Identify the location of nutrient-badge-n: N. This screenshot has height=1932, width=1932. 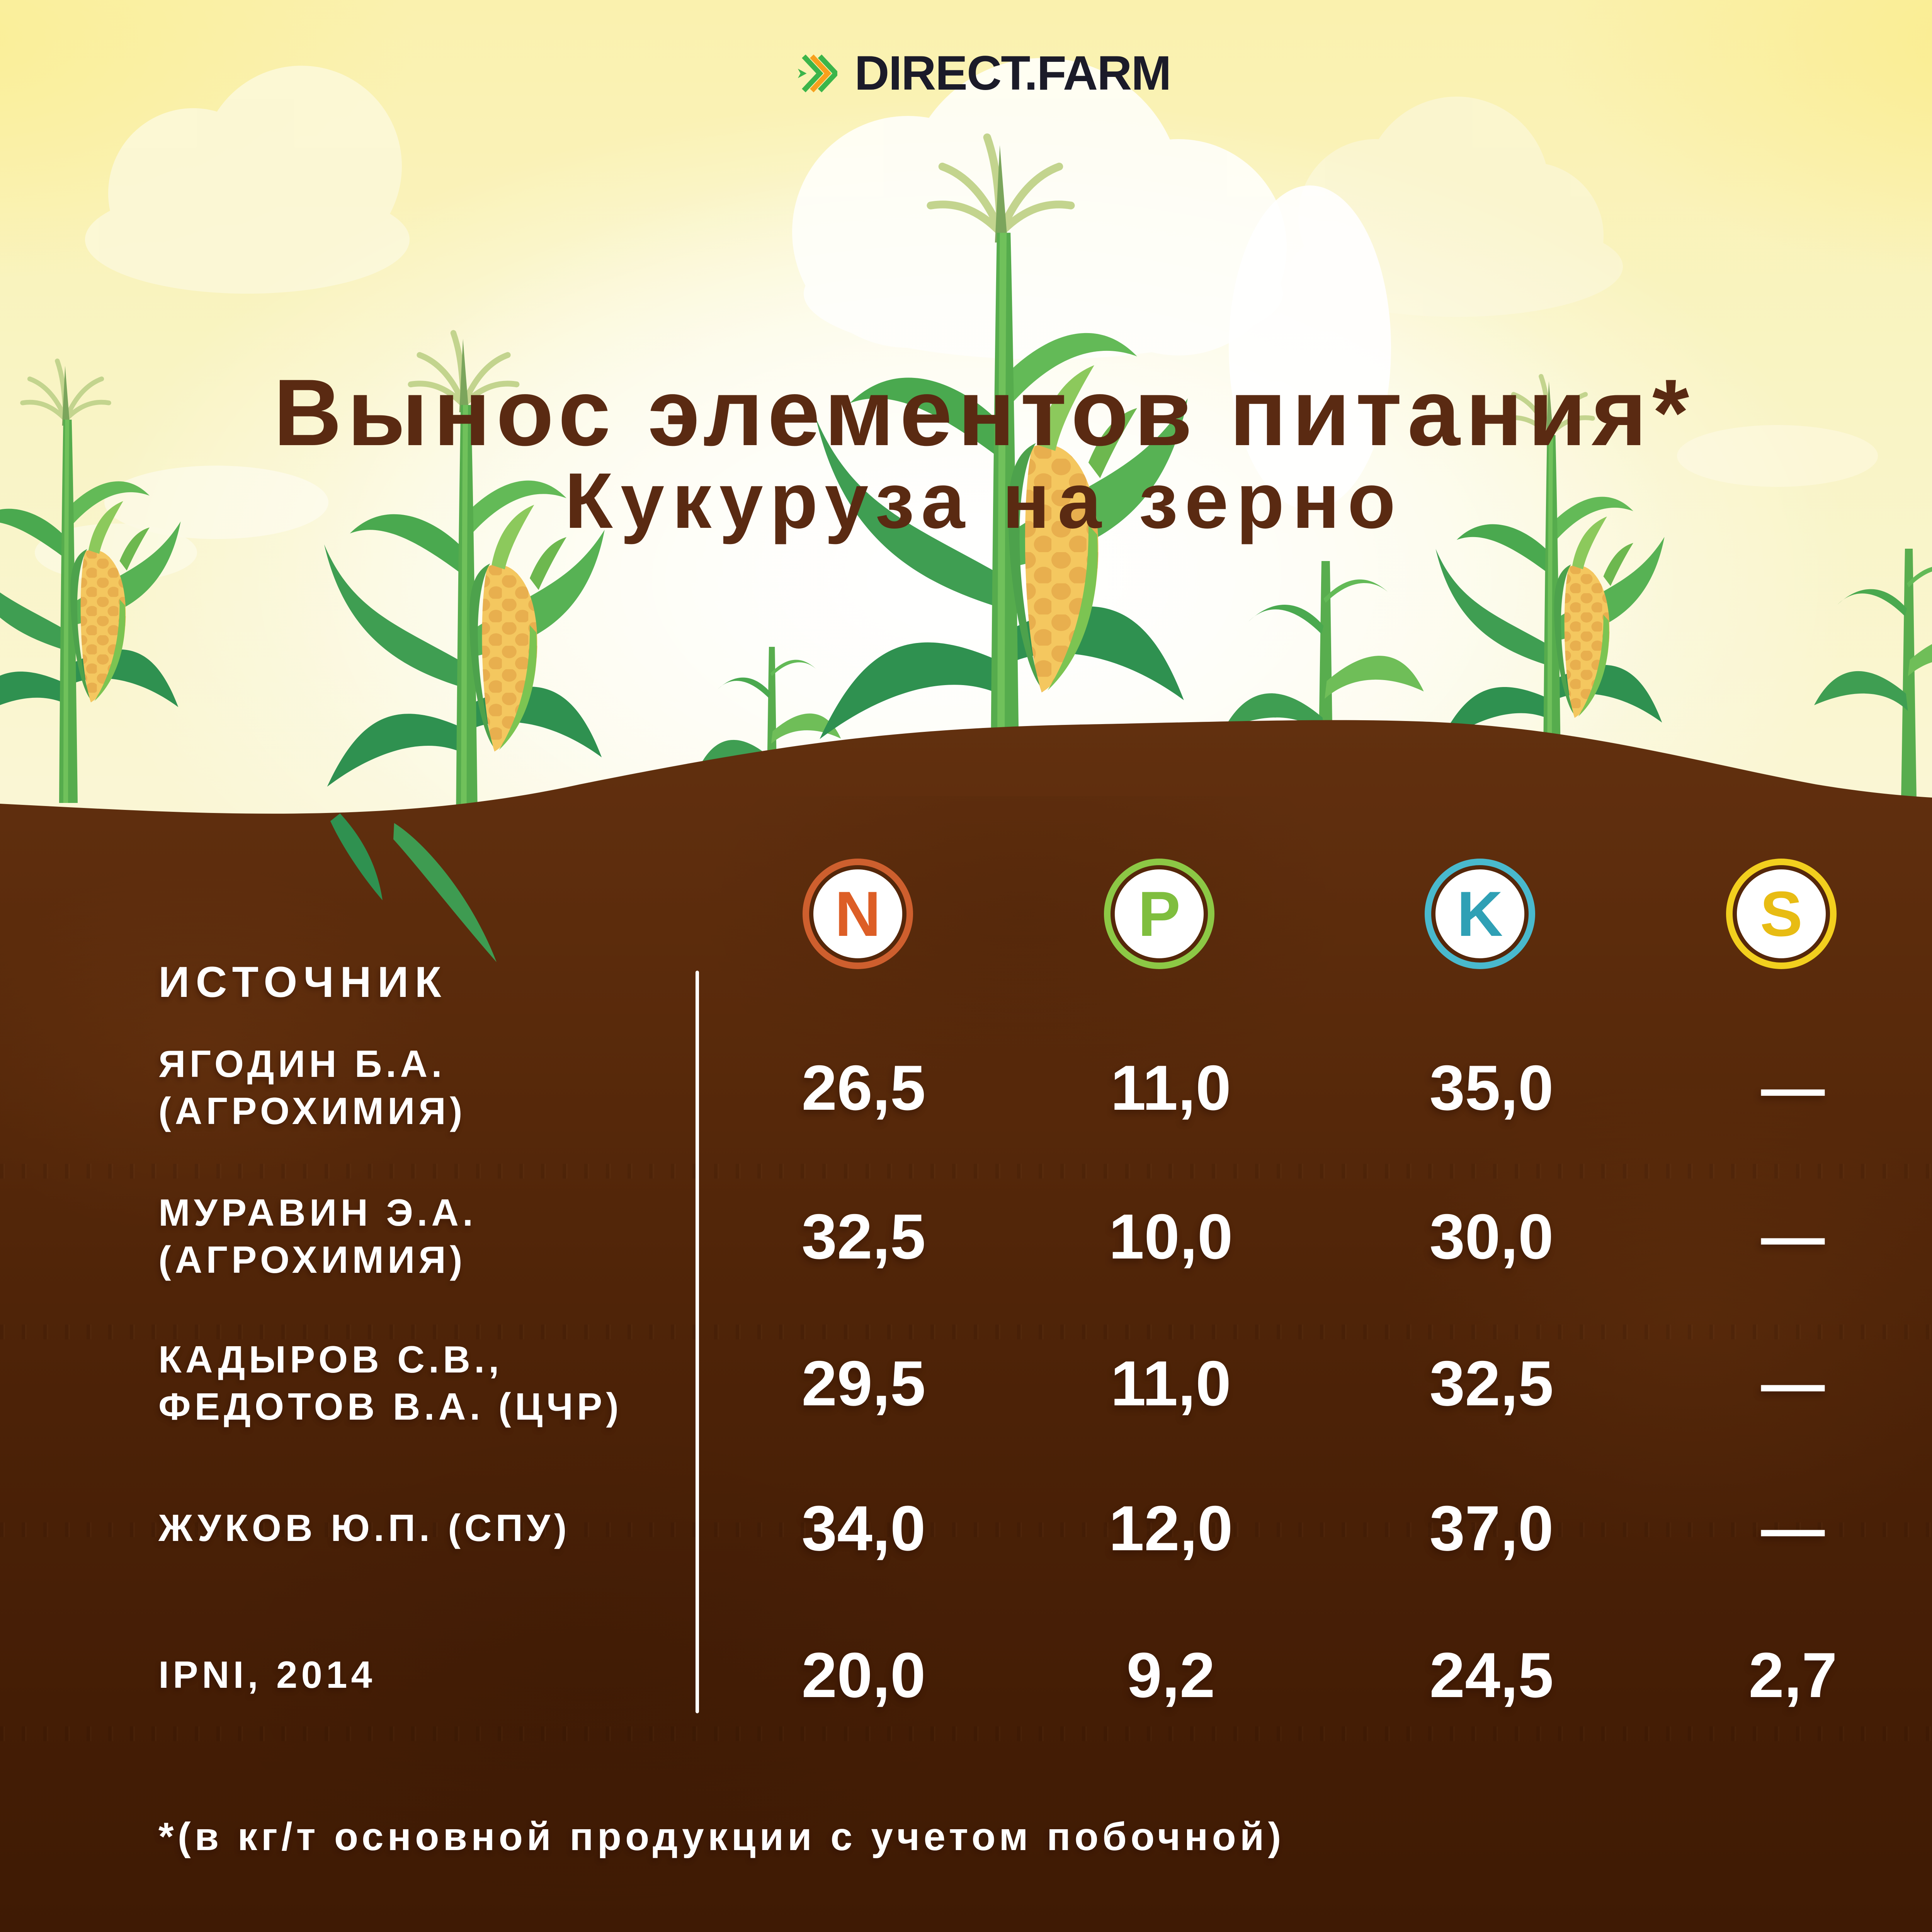
(857, 914).